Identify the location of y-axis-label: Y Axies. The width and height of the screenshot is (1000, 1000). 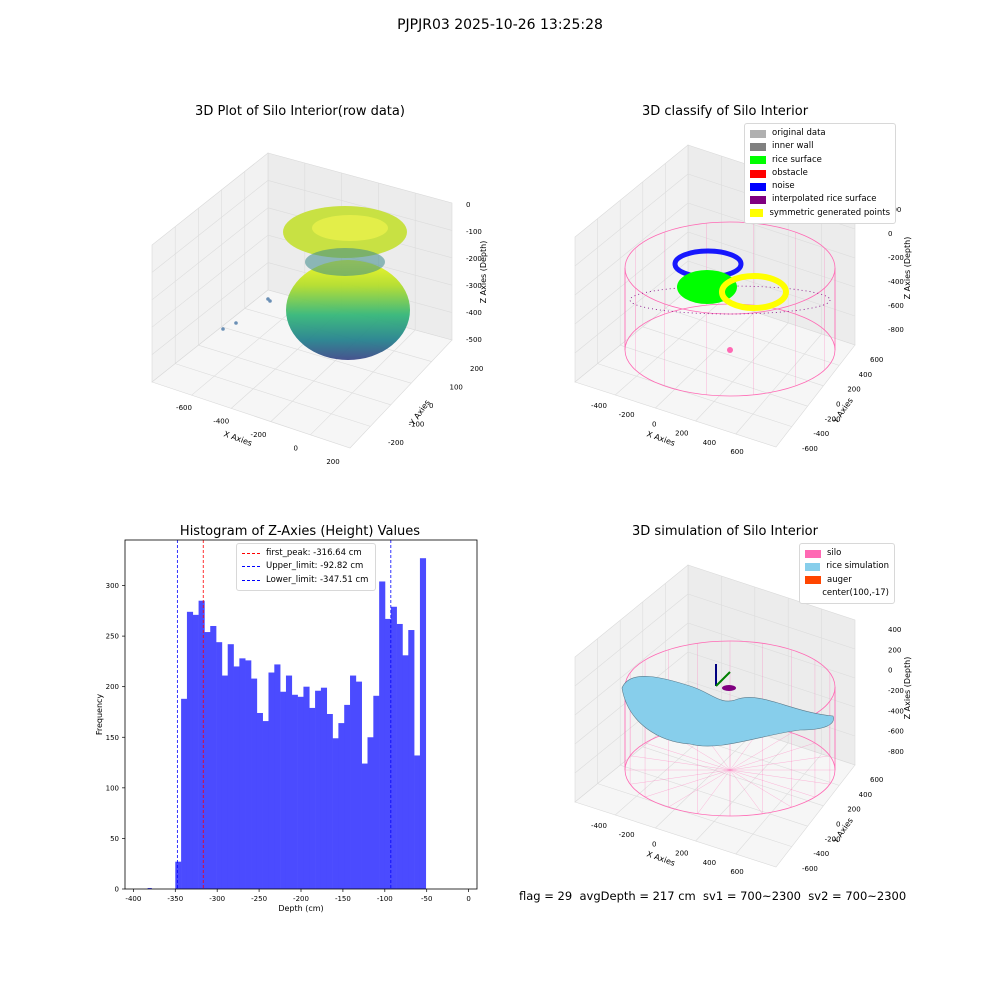
(842, 831).